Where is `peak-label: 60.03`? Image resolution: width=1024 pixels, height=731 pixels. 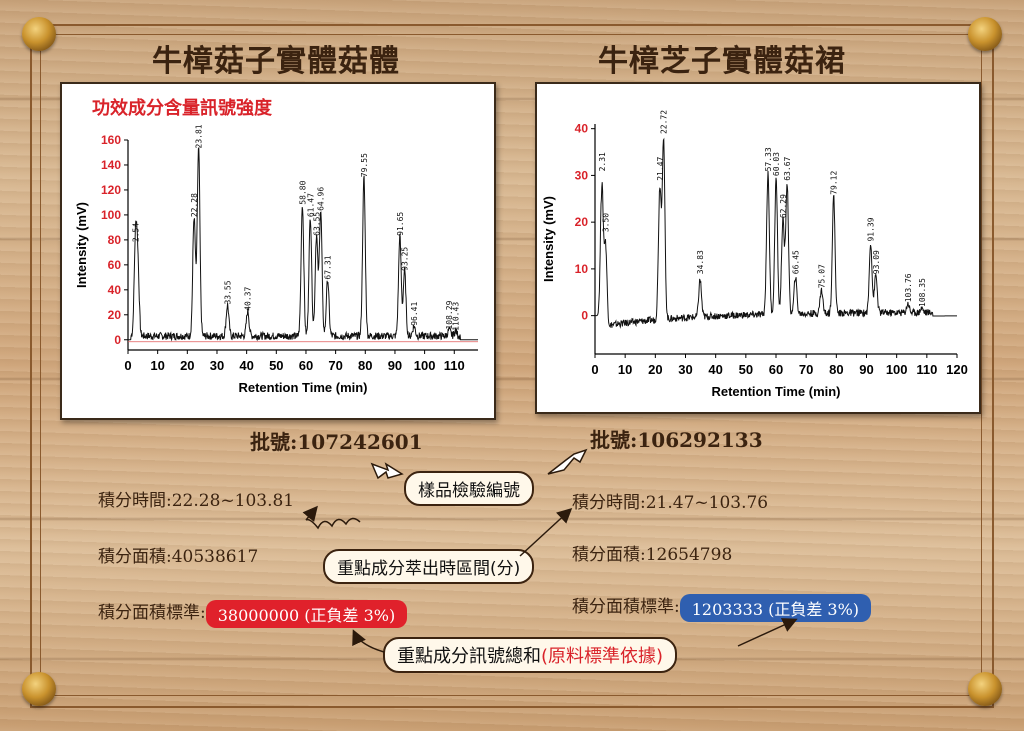
peak-label: 60.03 is located at coordinates (776, 164).